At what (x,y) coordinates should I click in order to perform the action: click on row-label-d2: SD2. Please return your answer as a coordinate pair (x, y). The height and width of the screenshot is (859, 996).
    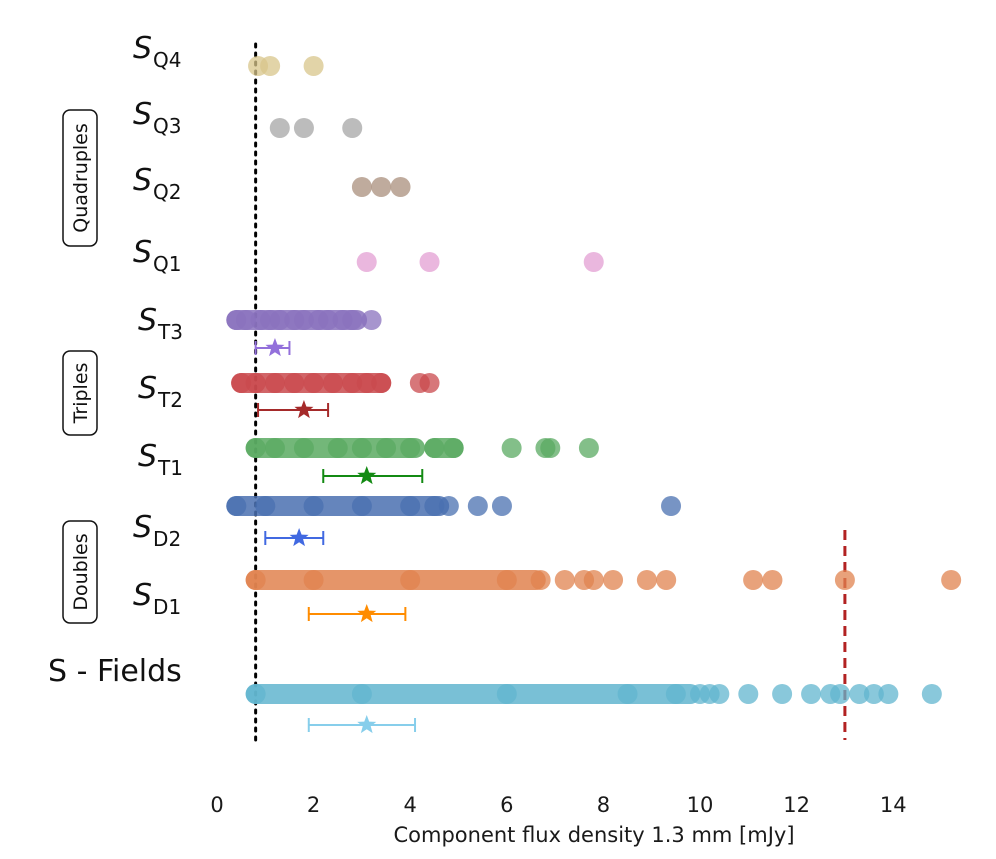
    Looking at the image, I should click on (157, 530).